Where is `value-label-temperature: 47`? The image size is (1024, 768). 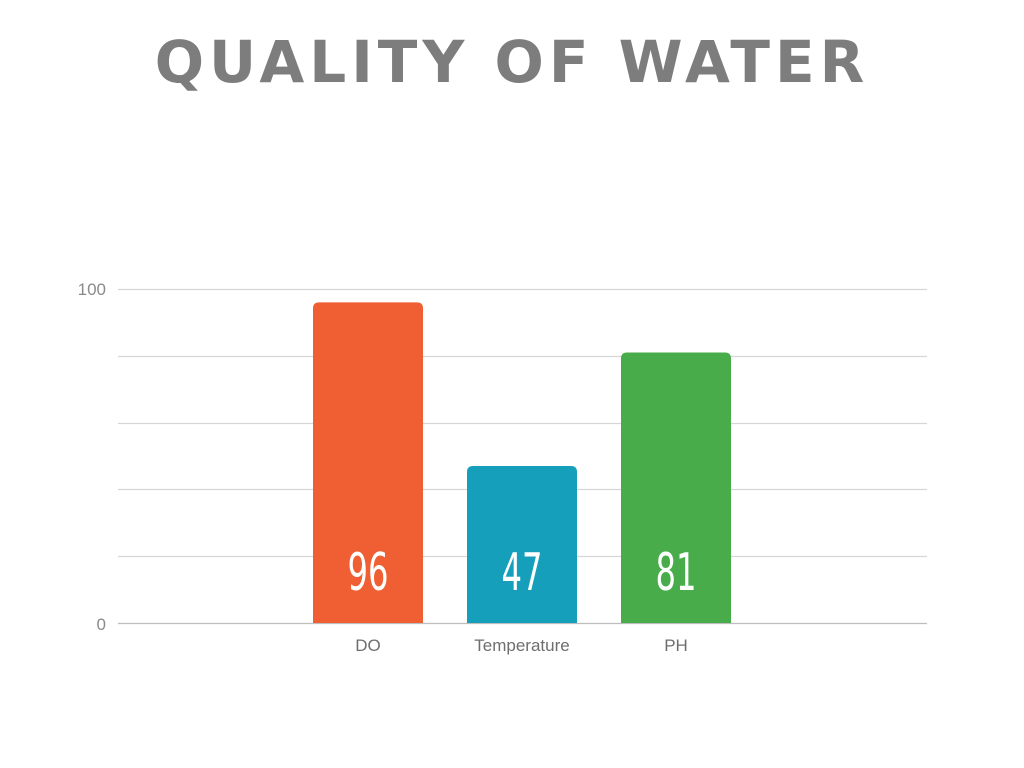 value-label-temperature: 47 is located at coordinates (521, 573).